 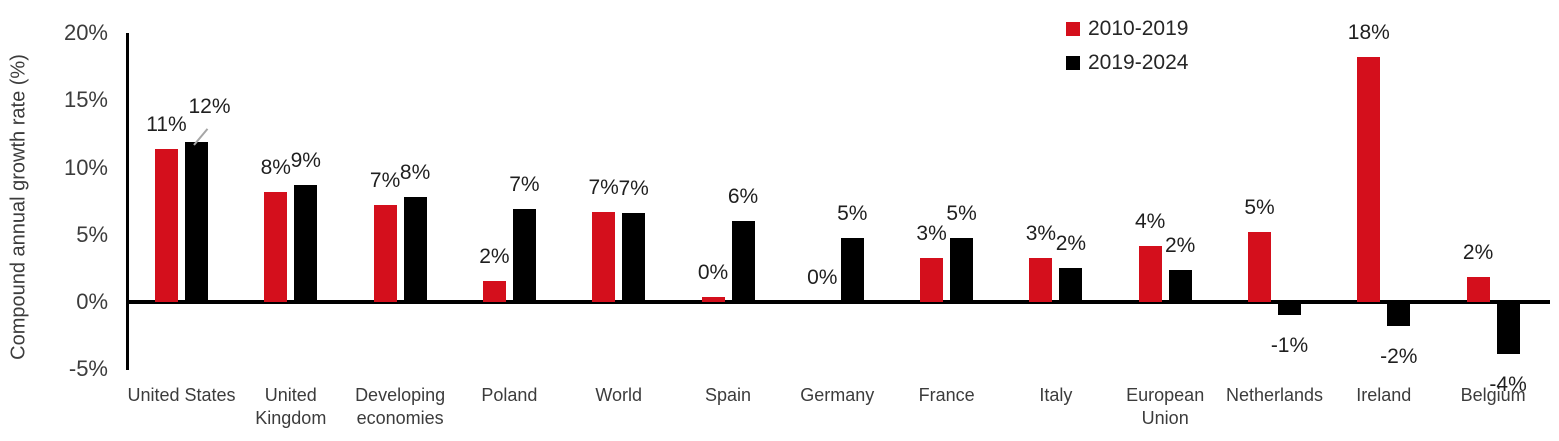 I want to click on category-label: United Kingdom, so click(x=291, y=406).